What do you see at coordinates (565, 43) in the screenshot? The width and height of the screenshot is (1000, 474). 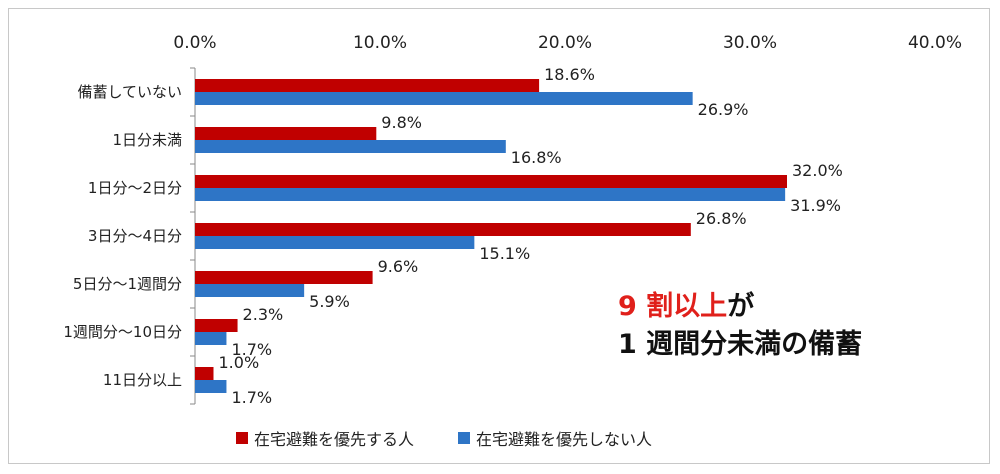 I see `x-tick-label: 20.0%` at bounding box center [565, 43].